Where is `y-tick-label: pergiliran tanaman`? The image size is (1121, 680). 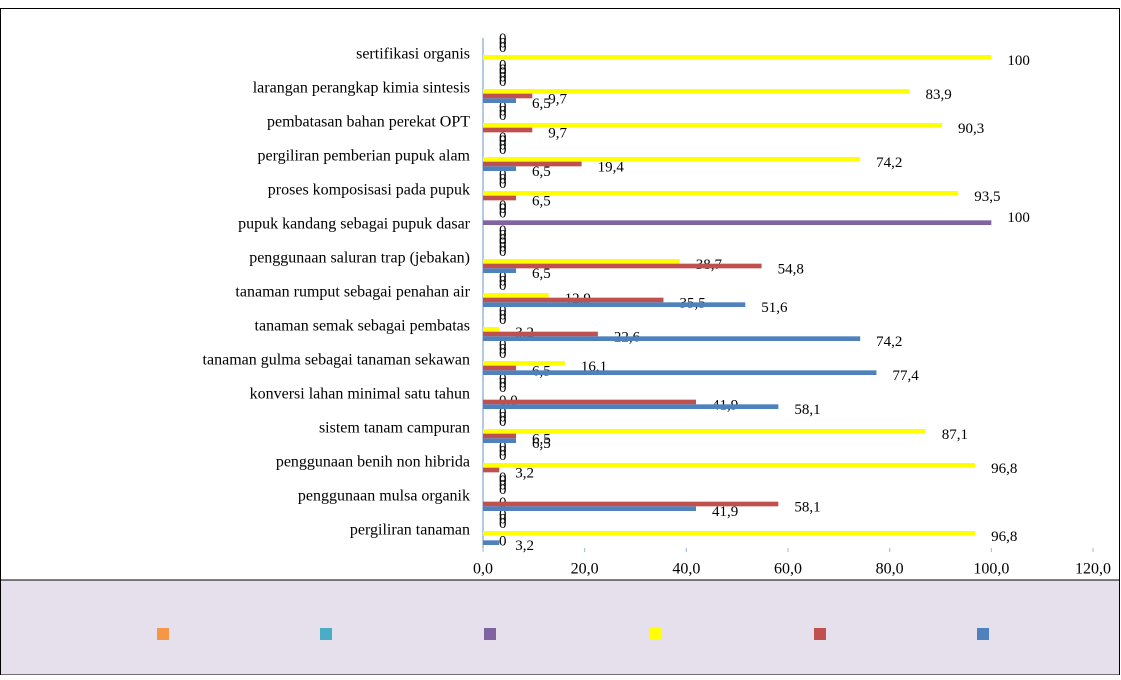
y-tick-label: pergiliran tanaman is located at coordinates (410, 530).